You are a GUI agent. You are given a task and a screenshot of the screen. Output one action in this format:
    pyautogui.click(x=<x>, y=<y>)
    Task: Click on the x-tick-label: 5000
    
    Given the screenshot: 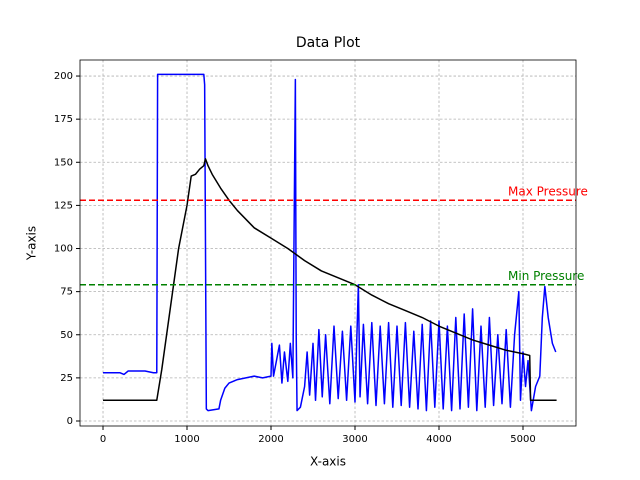 What is the action you would take?
    pyautogui.click(x=522, y=439)
    